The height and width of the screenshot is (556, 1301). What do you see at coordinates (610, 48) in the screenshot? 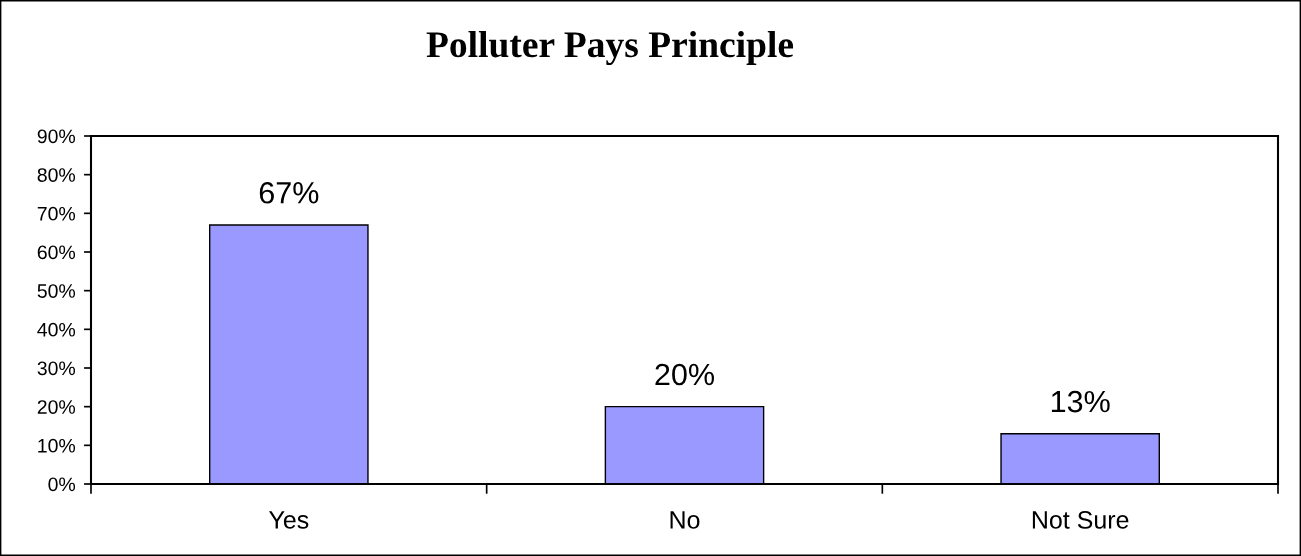
I see `chart-title: Polluter Pays Principle` at bounding box center [610, 48].